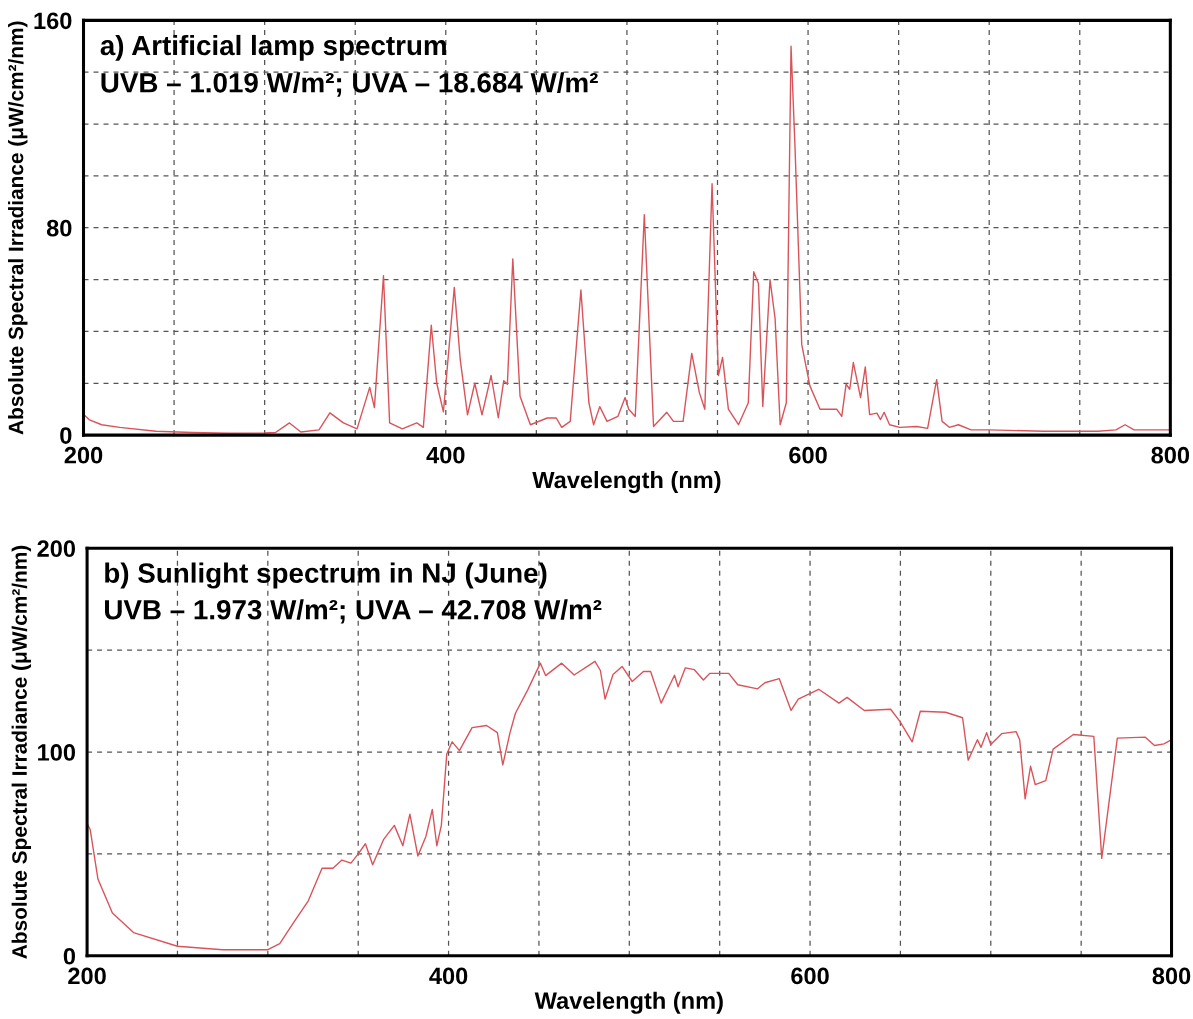 The height and width of the screenshot is (1019, 1193). Describe the element at coordinates (57, 752) in the screenshot. I see `y-tick-label: 100` at that location.